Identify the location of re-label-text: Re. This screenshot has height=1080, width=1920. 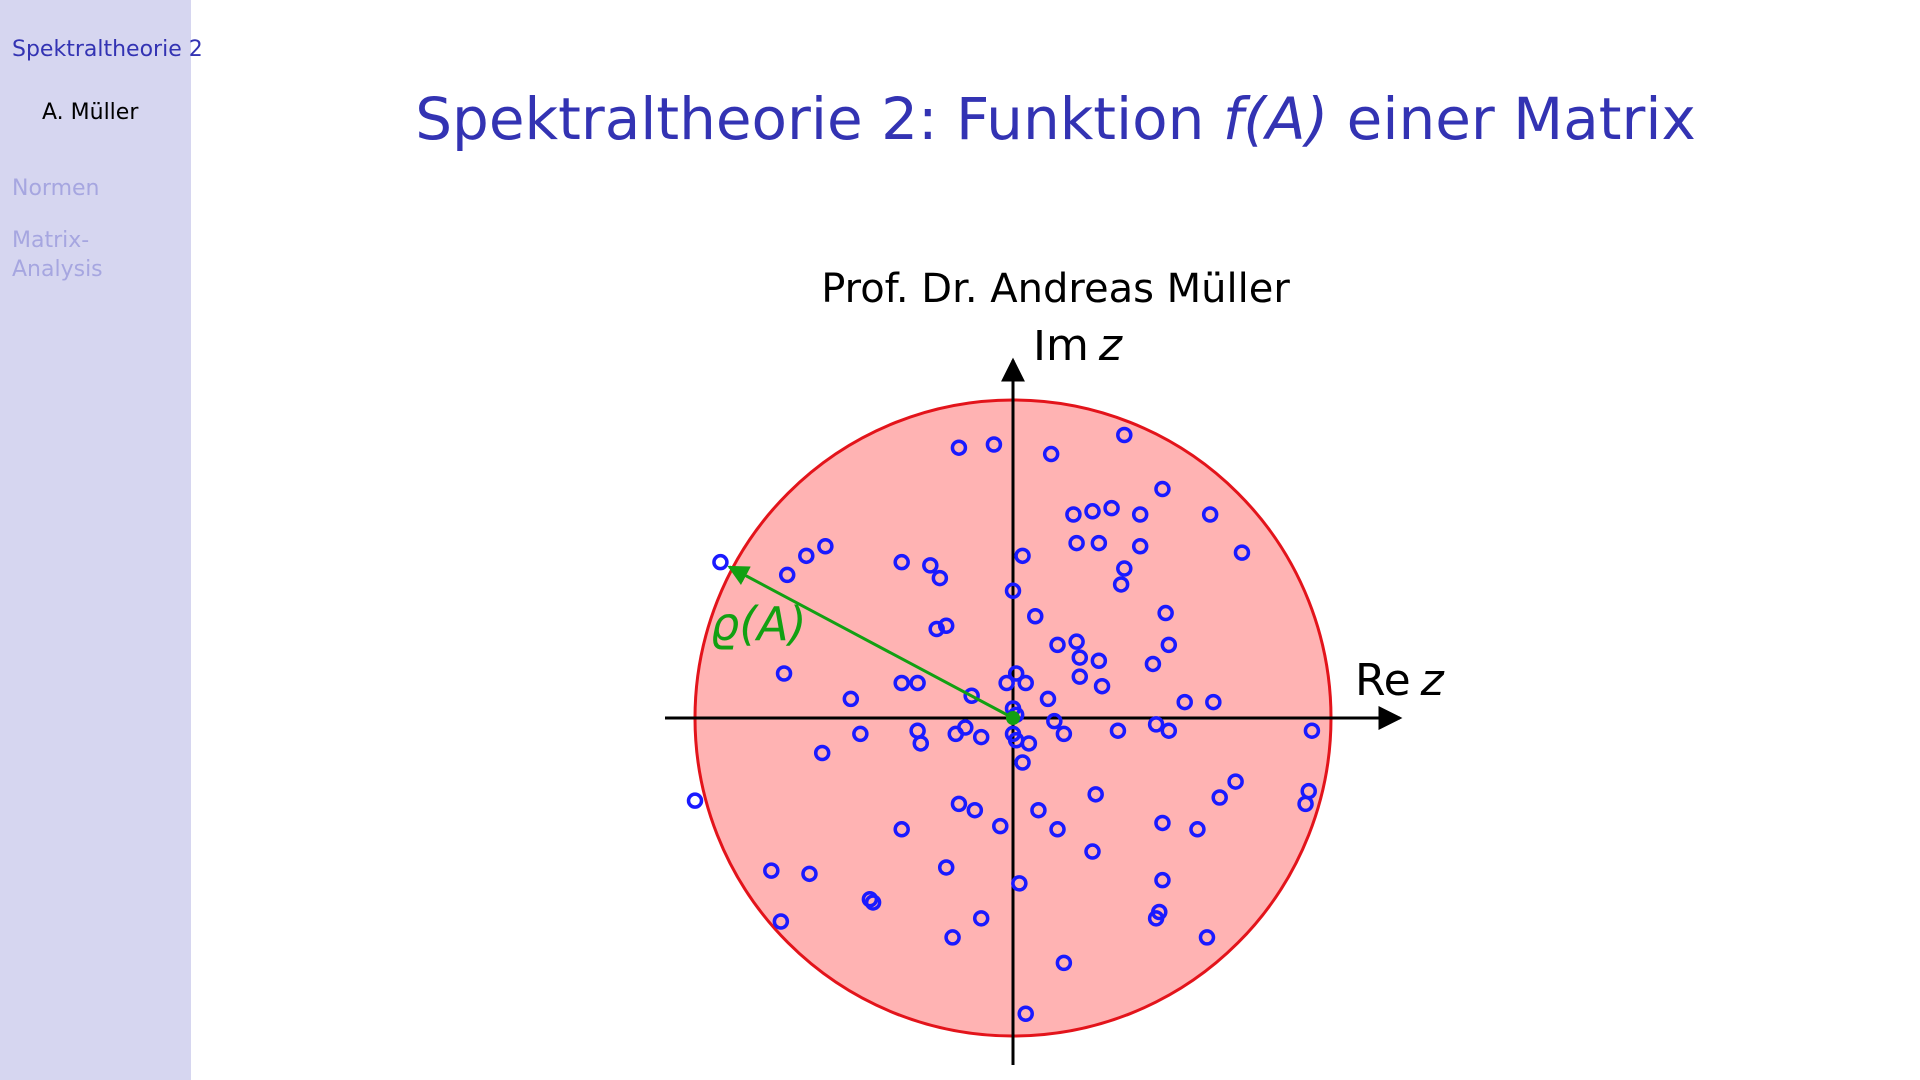
(1383, 680).